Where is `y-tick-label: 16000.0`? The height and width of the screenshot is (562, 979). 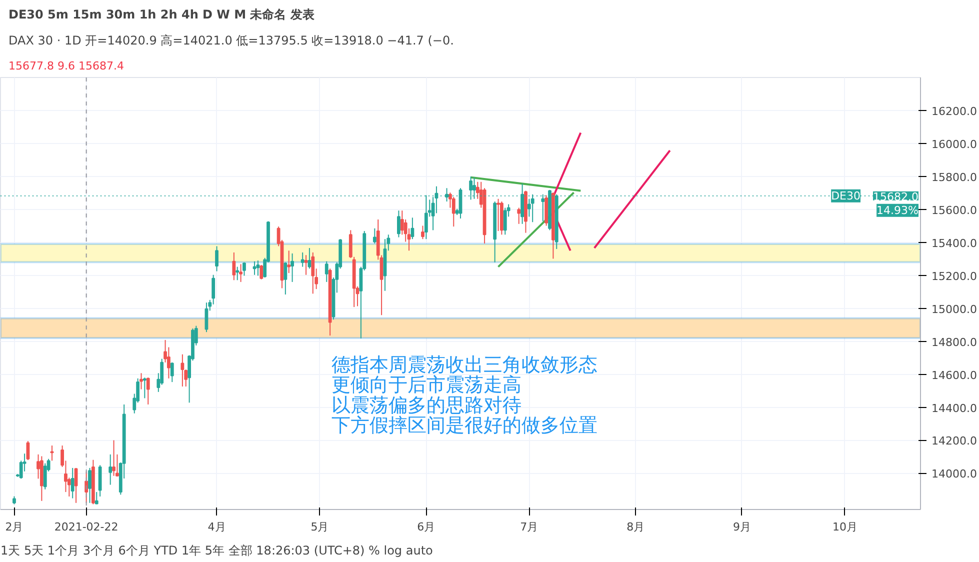
y-tick-label: 16000.0 is located at coordinates (954, 144).